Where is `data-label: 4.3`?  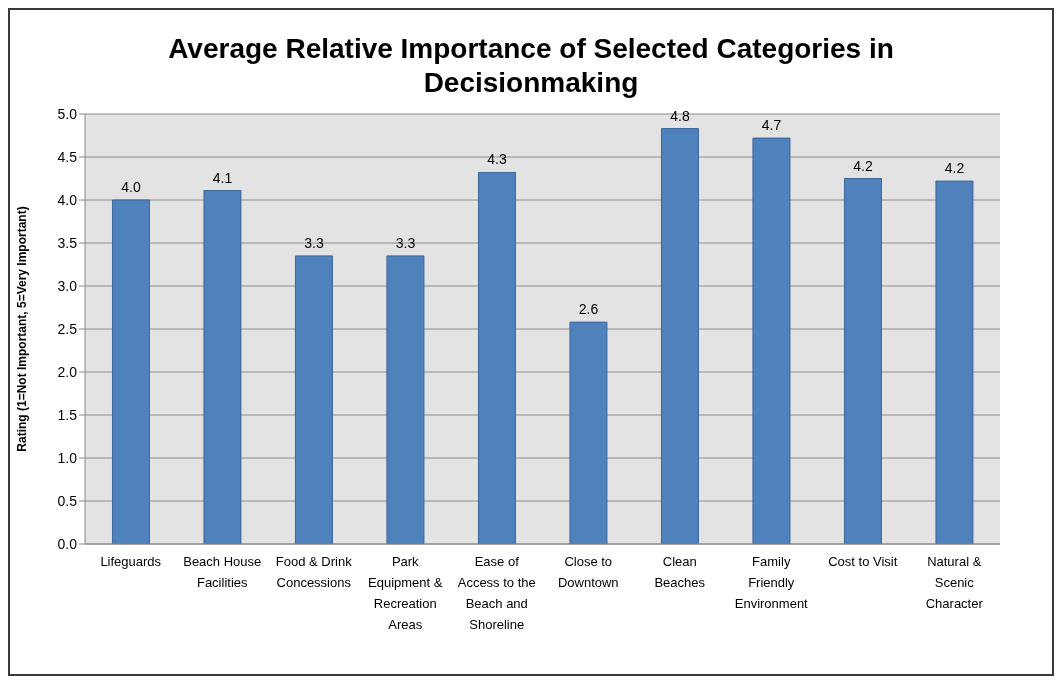 data-label: 4.3 is located at coordinates (497, 159).